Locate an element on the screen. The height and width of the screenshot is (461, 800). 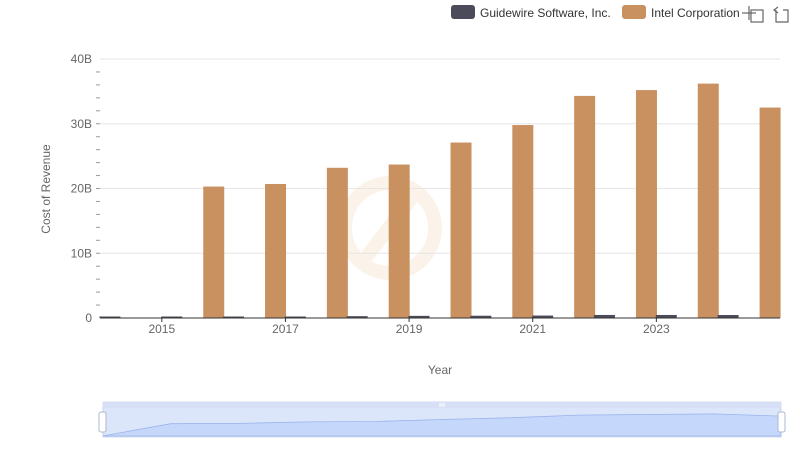
legend-item-intel: Intel Corporation is located at coordinates (681, 12).